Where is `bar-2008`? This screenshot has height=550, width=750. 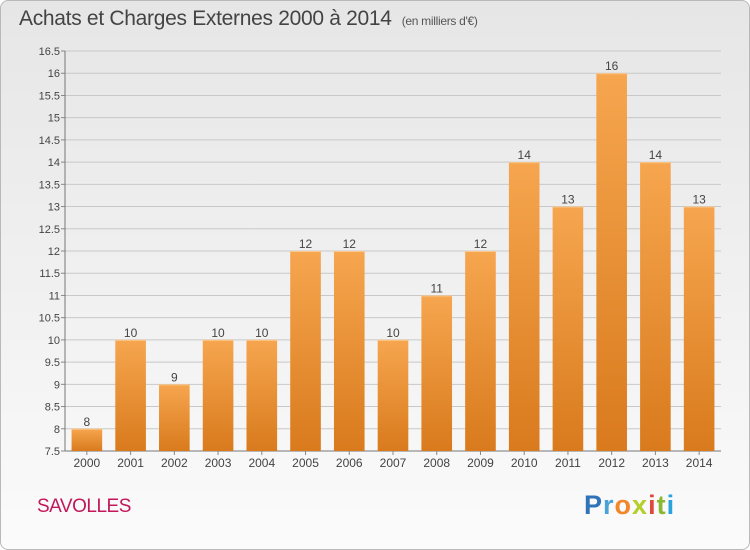
bar-2008 is located at coordinates (437, 373).